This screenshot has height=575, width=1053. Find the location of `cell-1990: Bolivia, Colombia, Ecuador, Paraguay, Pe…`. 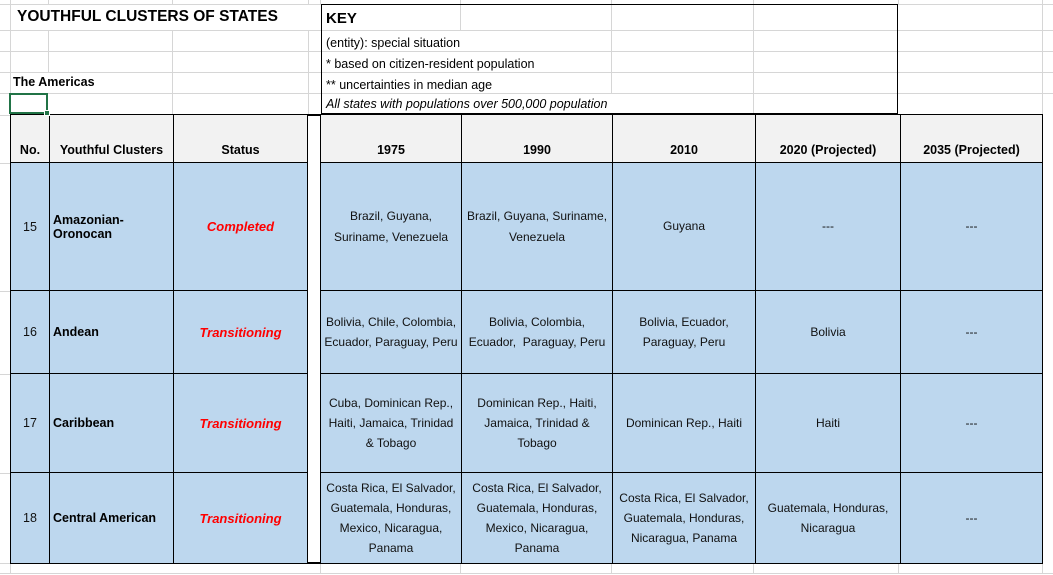

cell-1990: Bolivia, Colombia, Ecuador, Paraguay, Pe… is located at coordinates (537, 332).